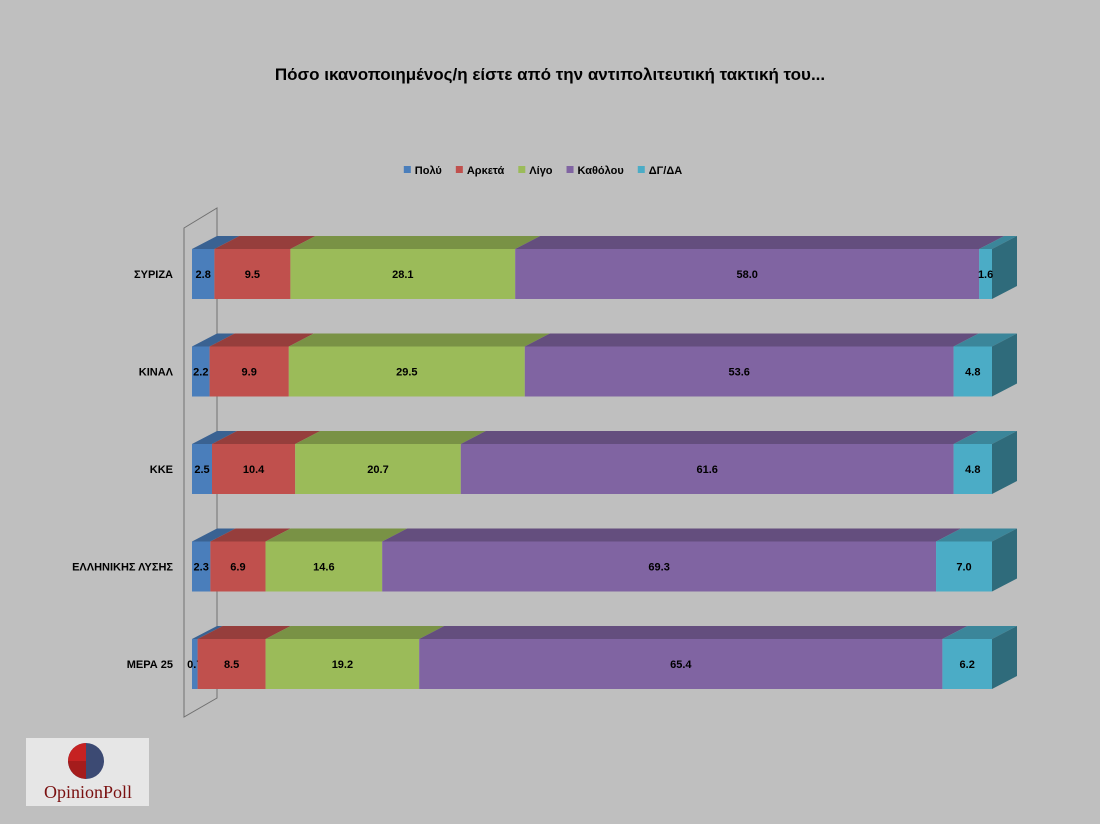 This screenshot has height=824, width=1100. I want to click on data-label: 8.5, so click(231, 665).